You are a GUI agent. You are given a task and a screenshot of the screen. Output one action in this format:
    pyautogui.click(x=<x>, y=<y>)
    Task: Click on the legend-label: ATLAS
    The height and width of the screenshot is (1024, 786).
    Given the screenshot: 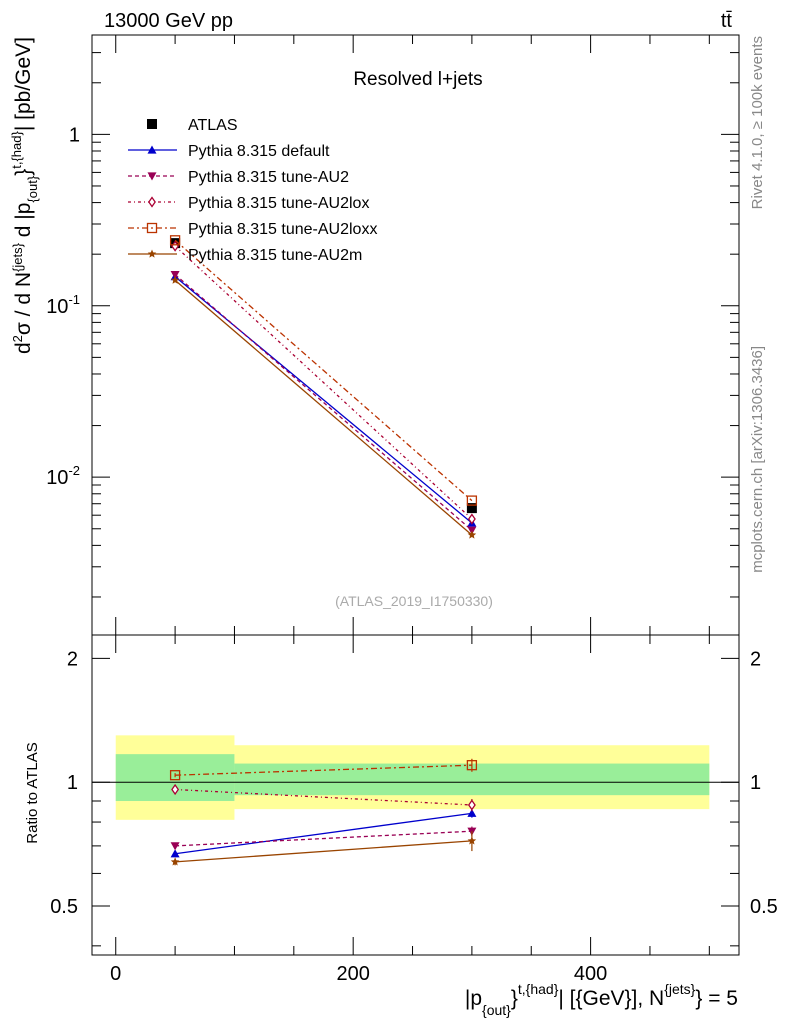 What is the action you would take?
    pyautogui.click(x=213, y=125)
    